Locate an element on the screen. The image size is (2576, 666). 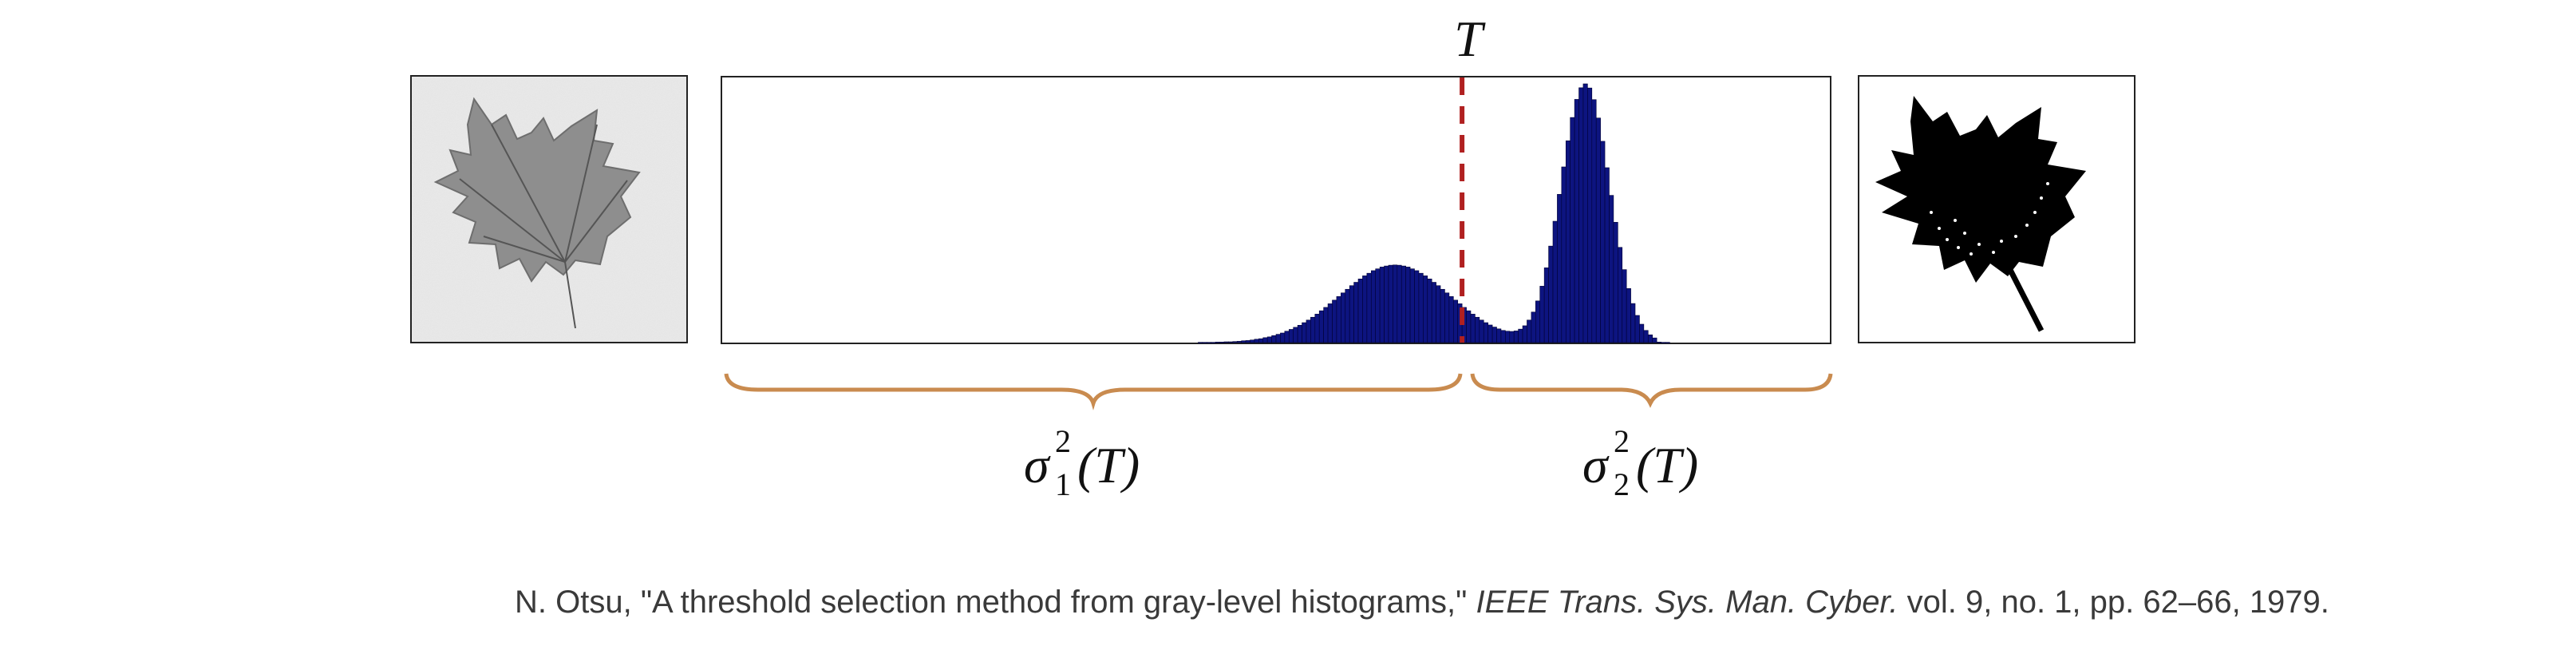
class2-sub: 2 is located at coordinates (1622, 484).